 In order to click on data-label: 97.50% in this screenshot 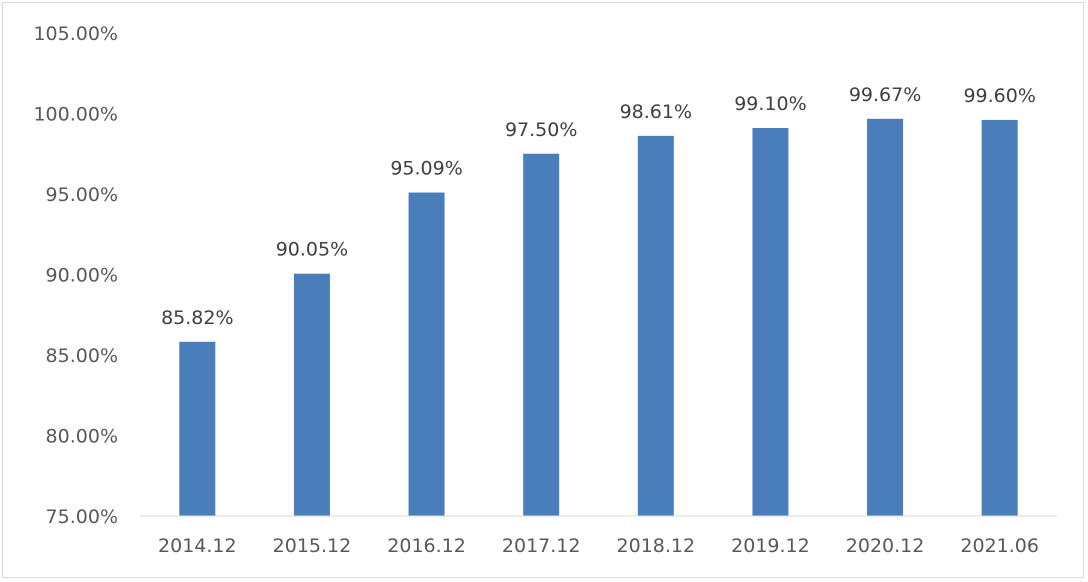, I will do `click(541, 130)`.